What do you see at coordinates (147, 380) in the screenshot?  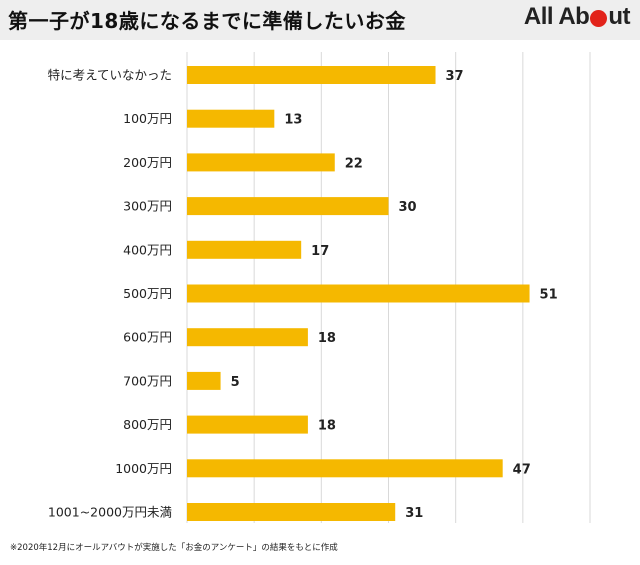 I see `category-label: 700万円` at bounding box center [147, 380].